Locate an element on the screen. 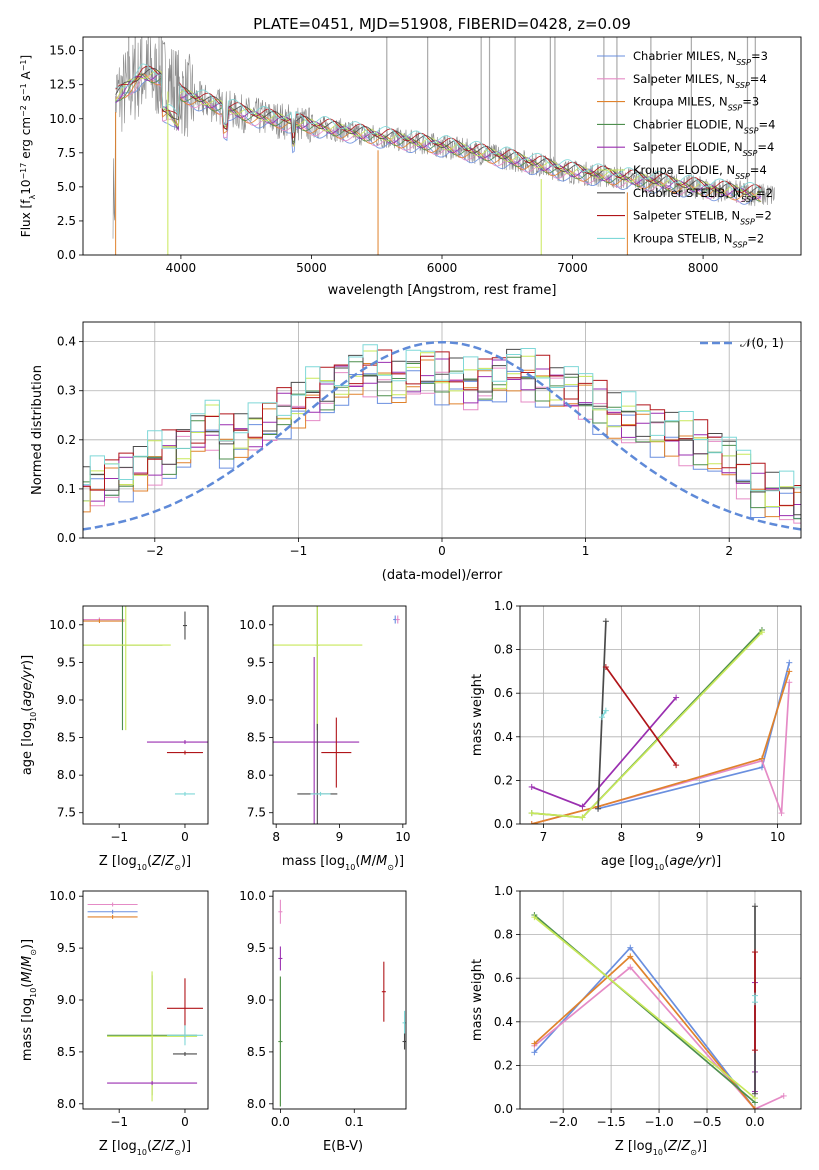  point-salpeter-stelib is located at coordinates (383, 991).